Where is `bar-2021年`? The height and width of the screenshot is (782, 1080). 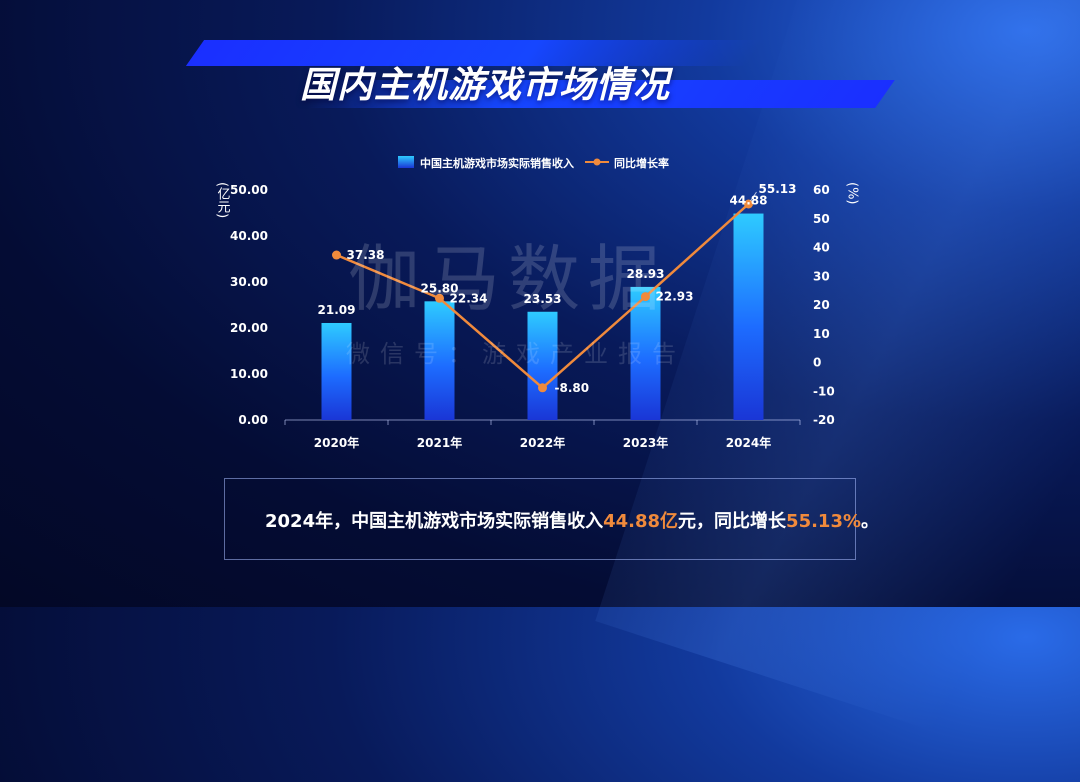
bar-2021年 is located at coordinates (439, 360).